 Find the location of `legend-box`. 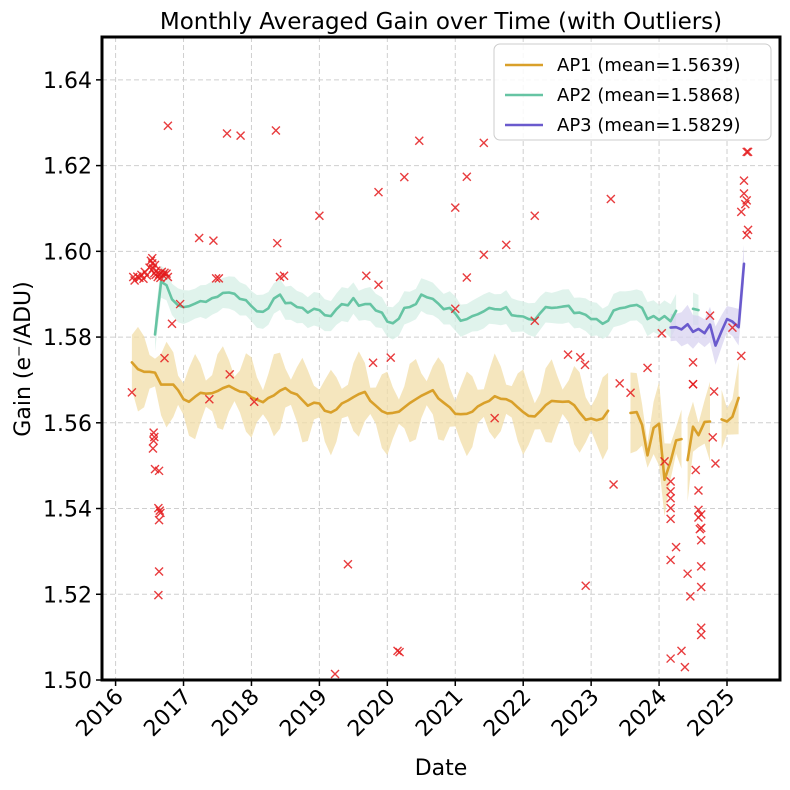

legend-box is located at coordinates (632, 92).